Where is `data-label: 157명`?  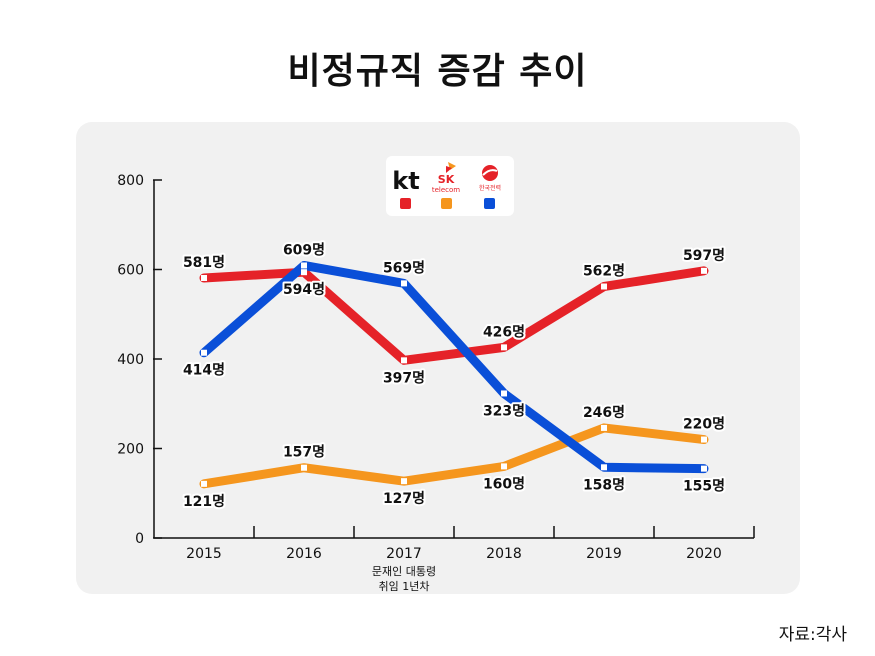 data-label: 157명 is located at coordinates (304, 452).